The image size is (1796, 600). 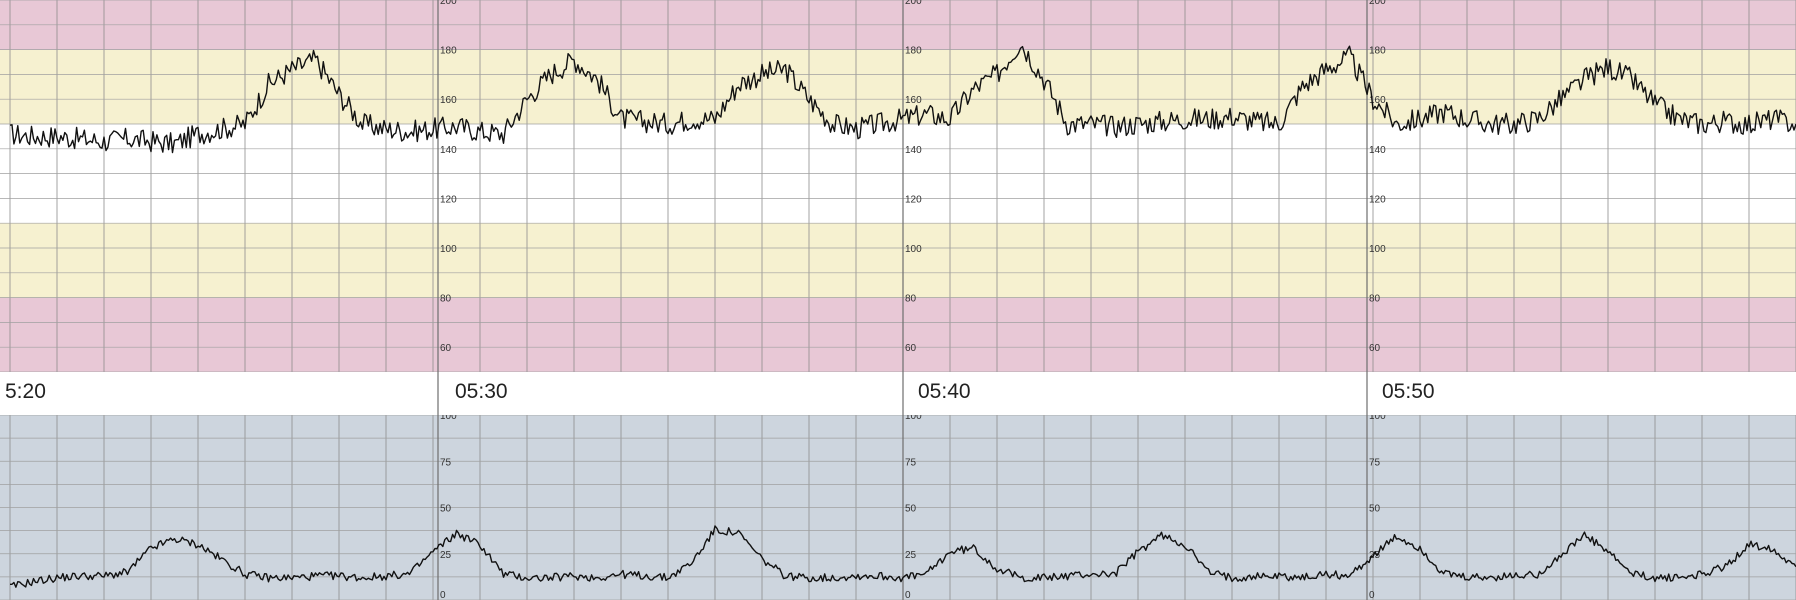 I want to click on time-band: 5:20 05:30 05:40 05:50, so click(x=898, y=393).